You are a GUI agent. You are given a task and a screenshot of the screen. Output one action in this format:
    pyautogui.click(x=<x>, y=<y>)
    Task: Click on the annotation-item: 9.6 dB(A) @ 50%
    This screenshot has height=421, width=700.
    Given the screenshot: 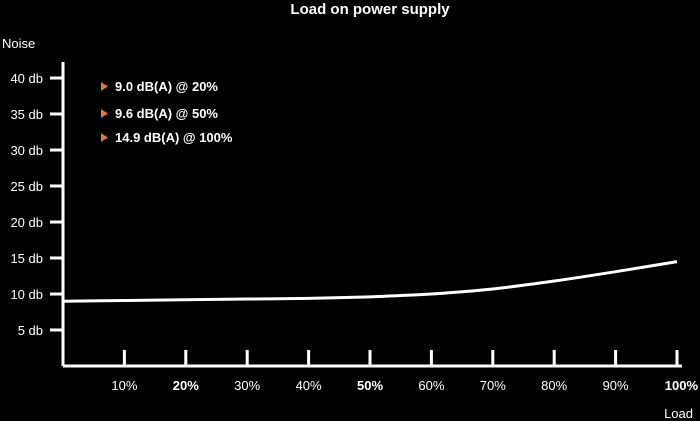 What is the action you would take?
    pyautogui.click(x=159, y=113)
    